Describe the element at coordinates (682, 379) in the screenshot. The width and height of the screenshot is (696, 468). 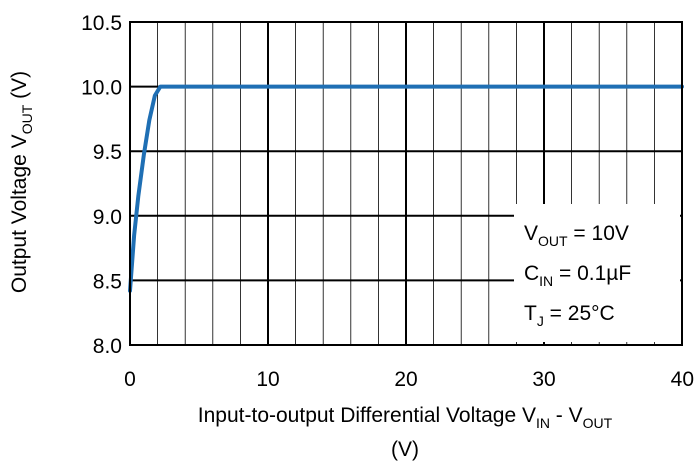
I see `x-tick-label: 40` at that location.